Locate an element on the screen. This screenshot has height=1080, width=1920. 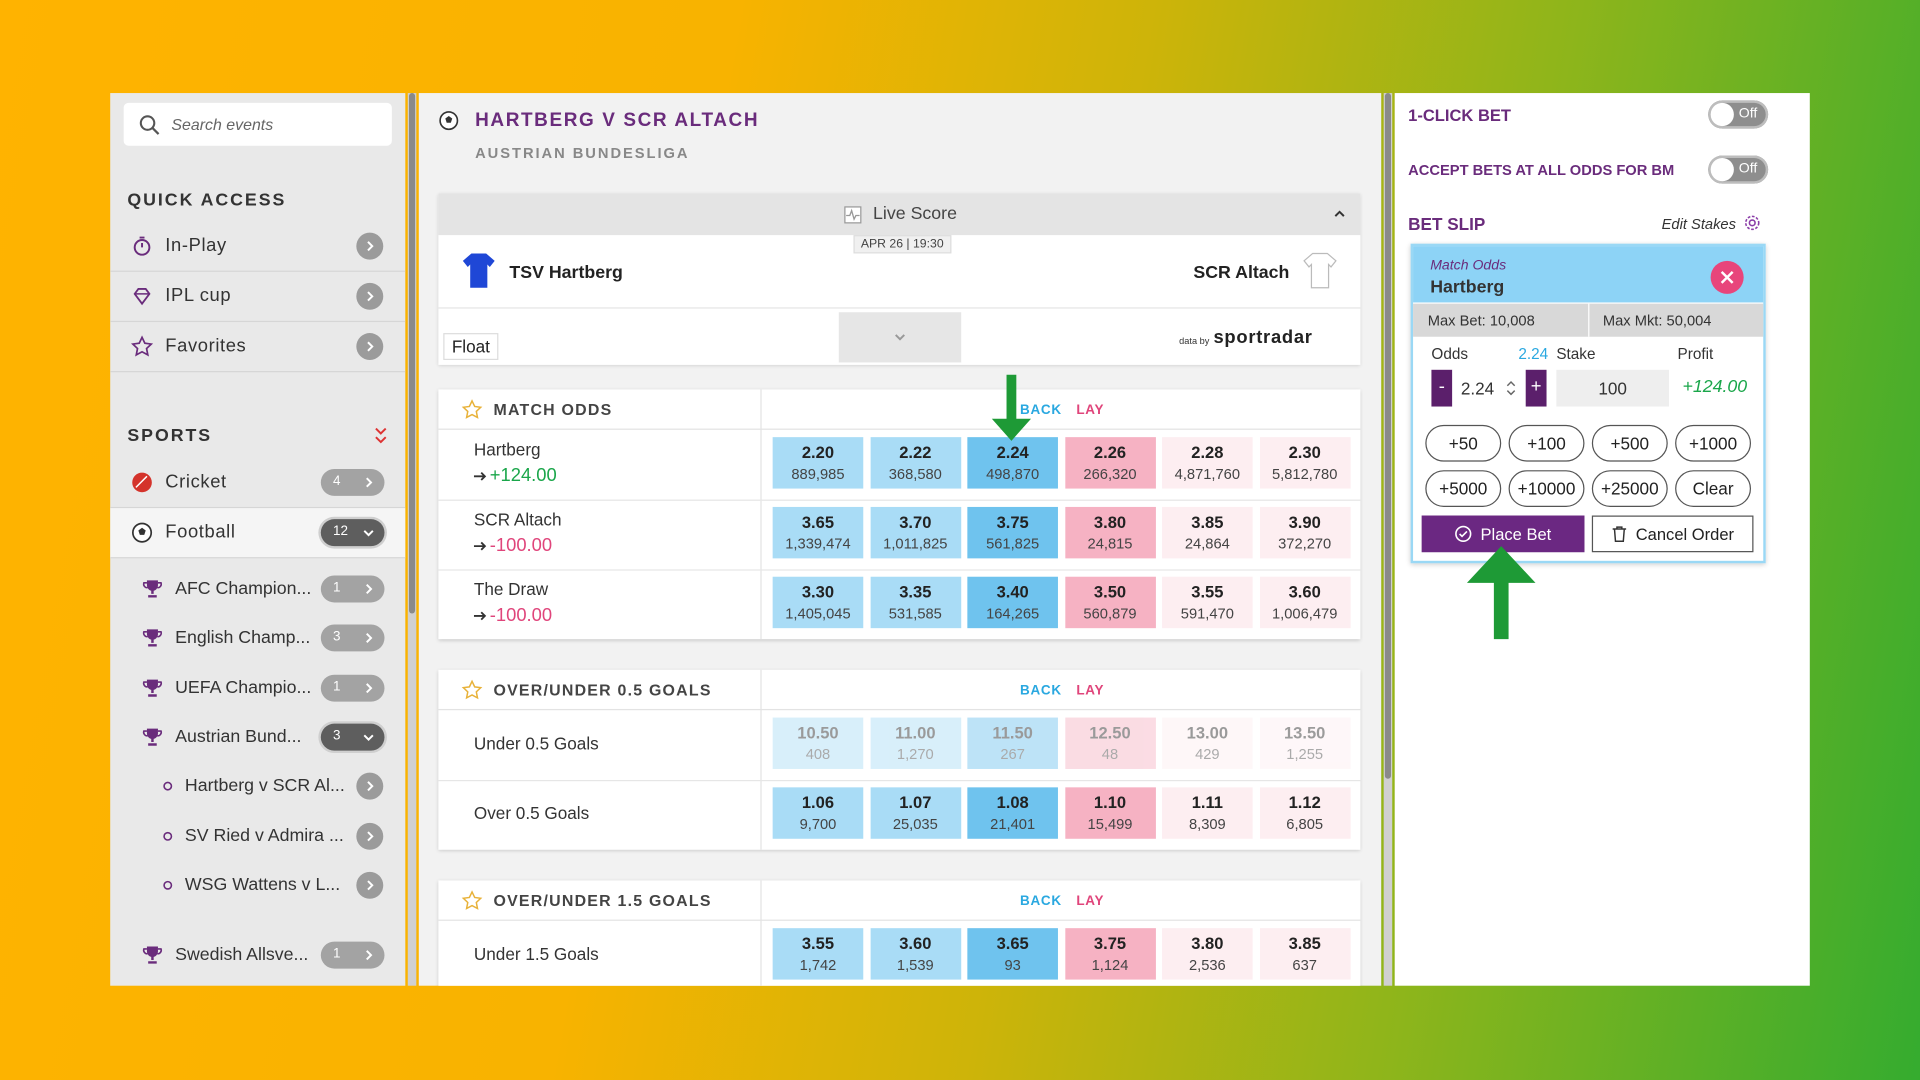
sport-item: Football 12 is located at coordinates (258, 533).